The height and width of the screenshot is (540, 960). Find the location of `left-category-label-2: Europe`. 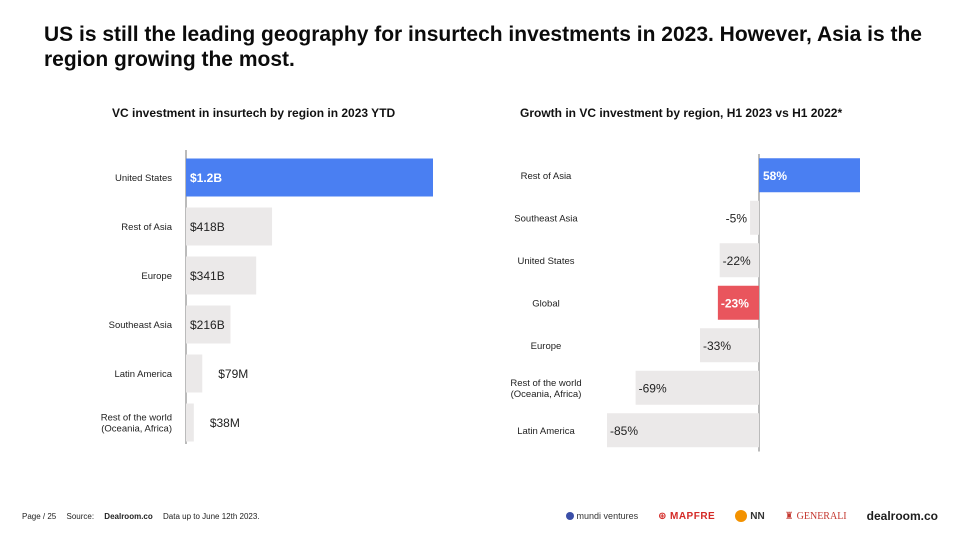

left-category-label-2: Europe is located at coordinates (156, 276).